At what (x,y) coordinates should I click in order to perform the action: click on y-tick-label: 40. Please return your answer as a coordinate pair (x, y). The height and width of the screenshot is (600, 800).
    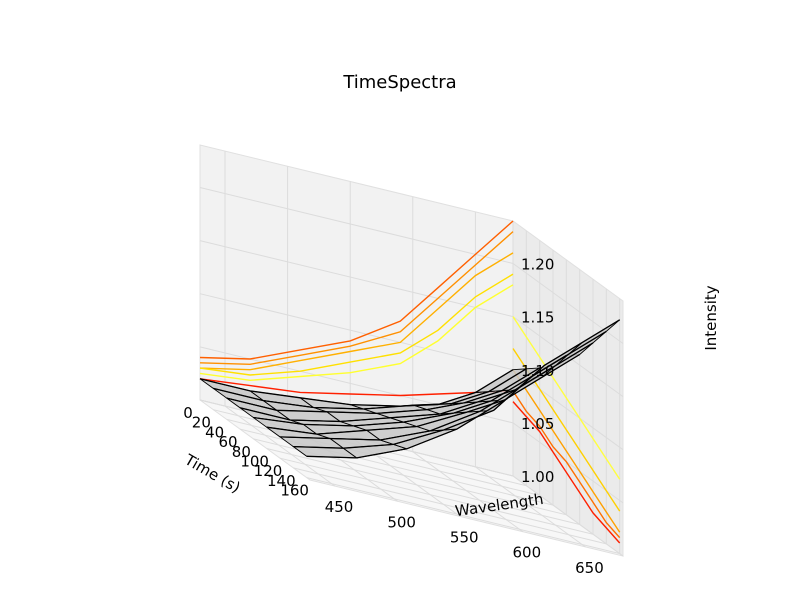
    Looking at the image, I should click on (214, 432).